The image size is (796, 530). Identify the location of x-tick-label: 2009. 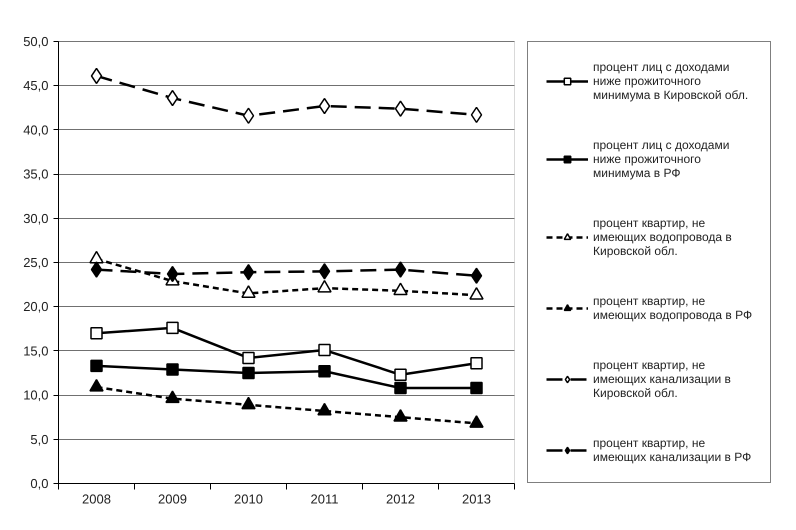
(172, 499).